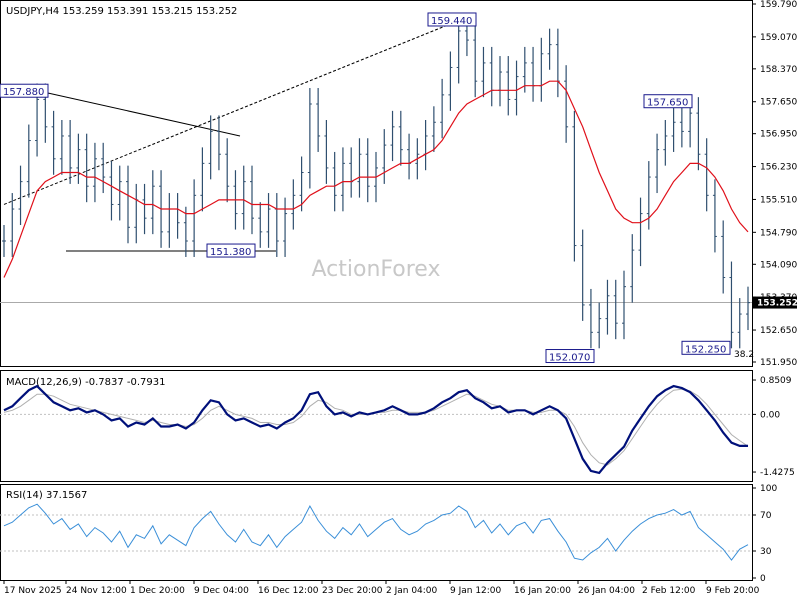 Image resolution: width=800 pixels, height=600 pixels. I want to click on x-tick-label: 24 Nov 12:00, so click(96, 591).